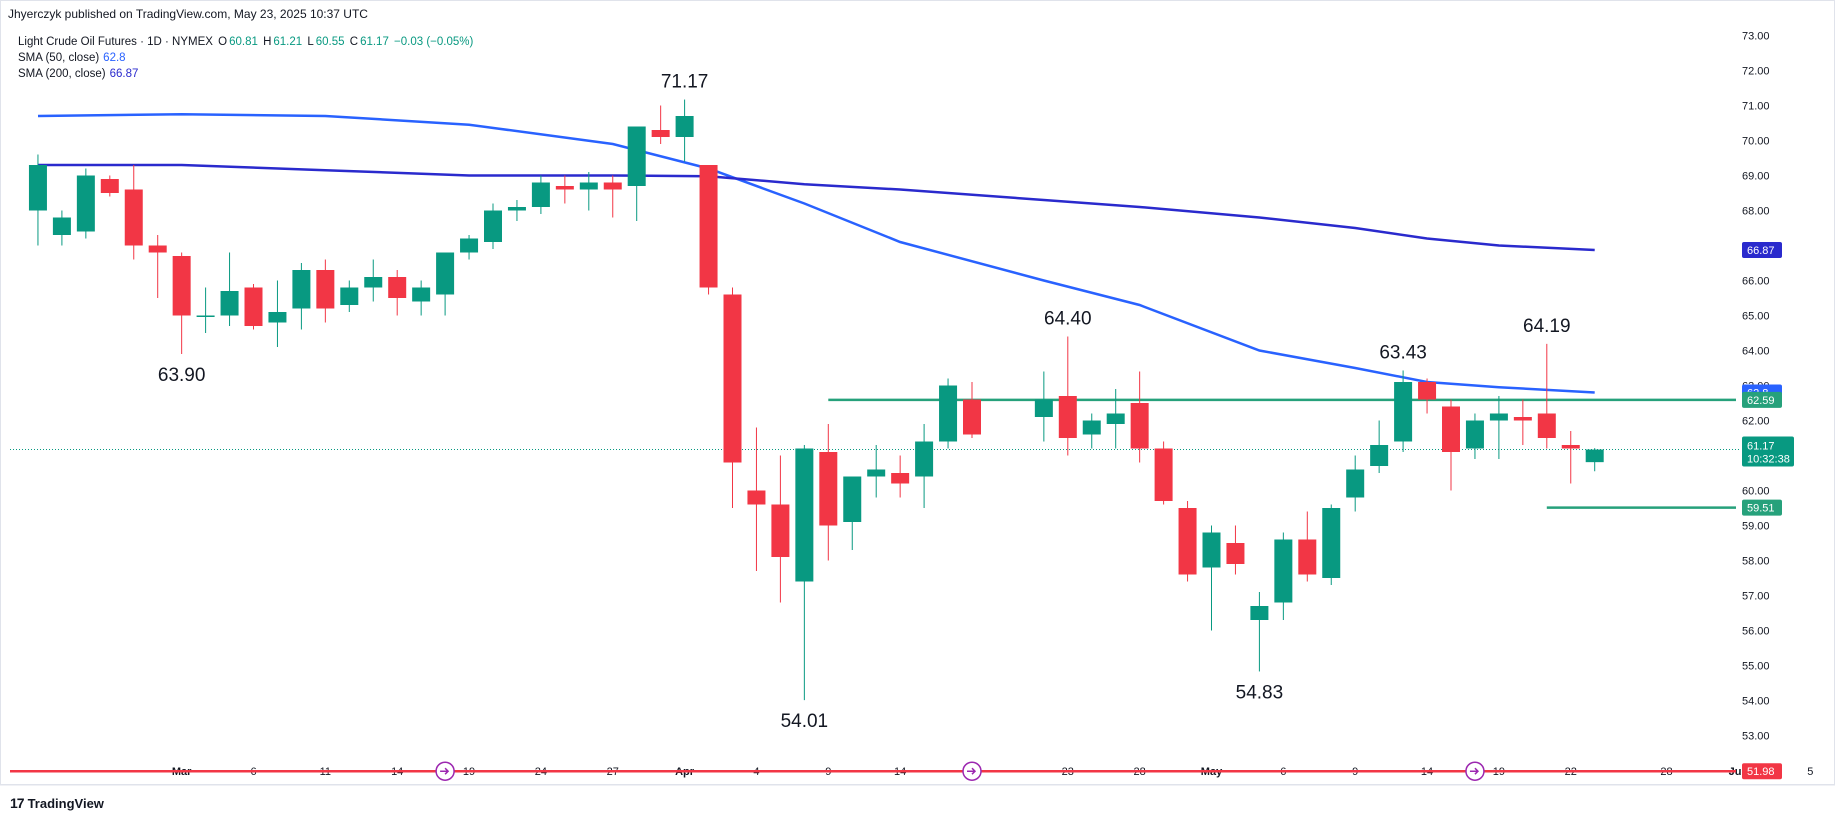 The width and height of the screenshot is (1835, 820). What do you see at coordinates (245, 58) in the screenshot?
I see `legend-sma50-row: SMA (50, close) 62.8` at bounding box center [245, 58].